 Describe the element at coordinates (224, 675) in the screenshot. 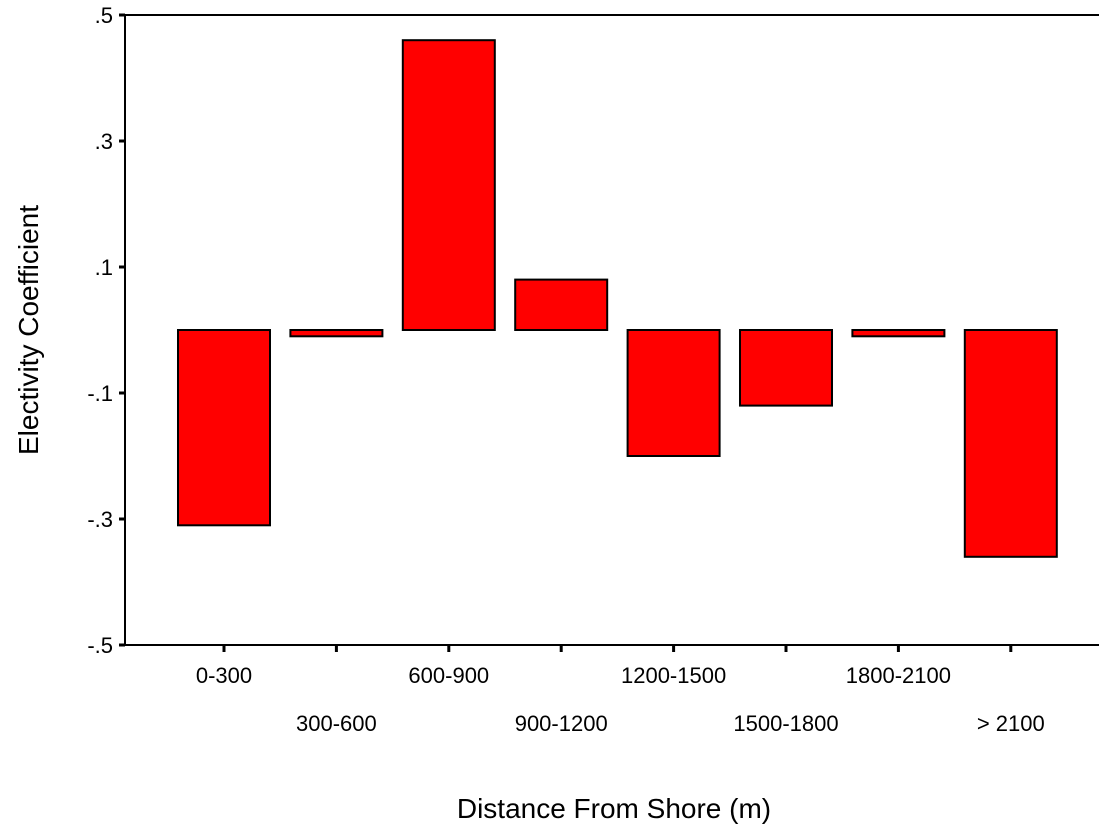

I see `x-tick-label: 0-300` at that location.